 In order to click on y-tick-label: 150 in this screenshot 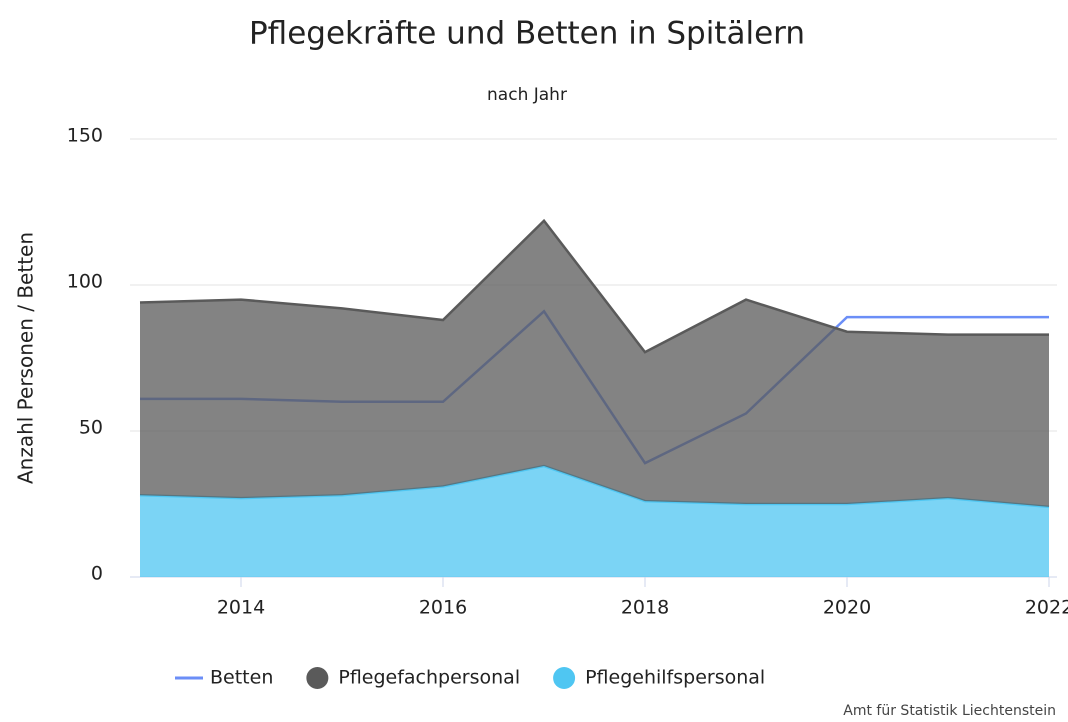, I will do `click(85, 136)`.